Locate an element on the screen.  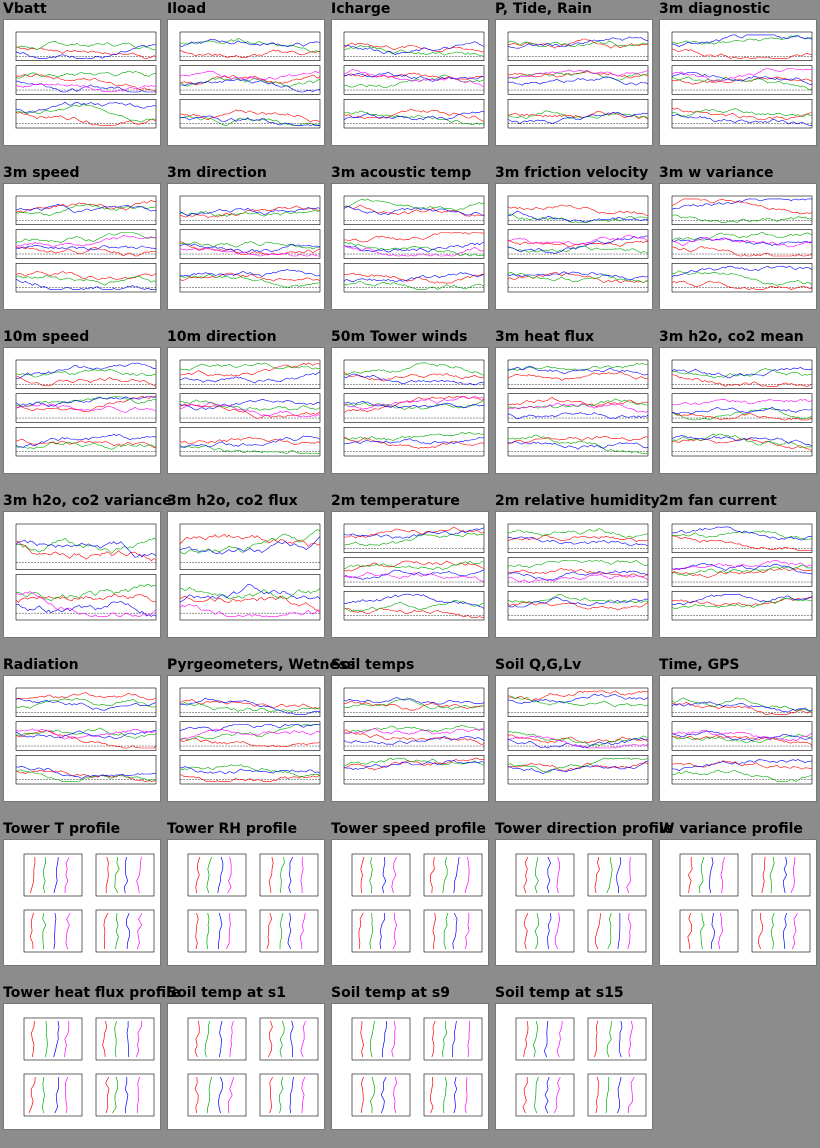
plot-cell-3m-w-variance: 3m w variance is located at coordinates (738, 246).